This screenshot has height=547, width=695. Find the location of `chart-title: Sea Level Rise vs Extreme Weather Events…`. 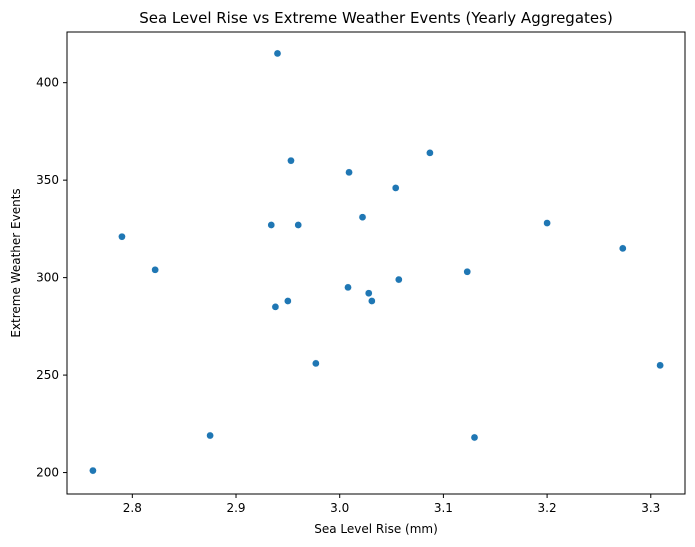

chart-title: Sea Level Rise vs Extreme Weather Events… is located at coordinates (376, 18).